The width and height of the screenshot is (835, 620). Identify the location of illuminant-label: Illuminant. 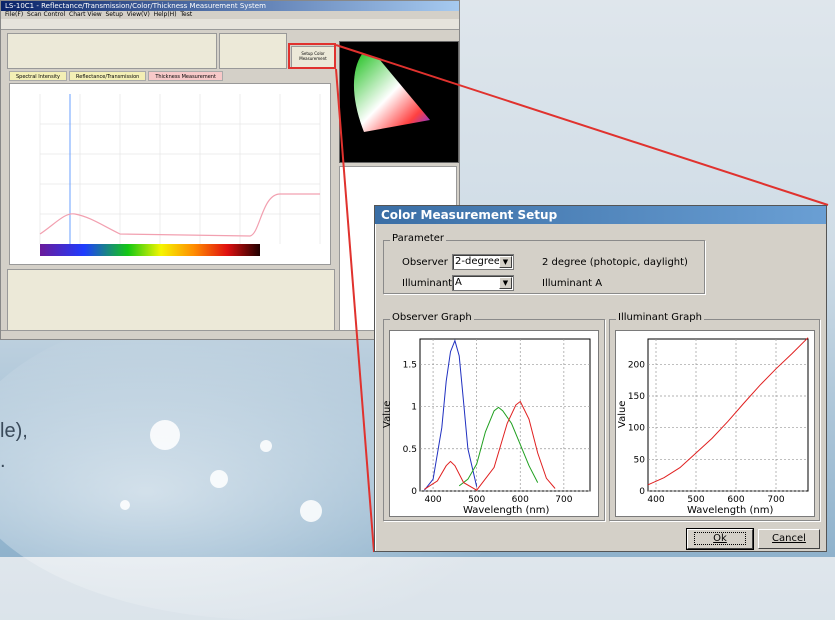
(427, 283).